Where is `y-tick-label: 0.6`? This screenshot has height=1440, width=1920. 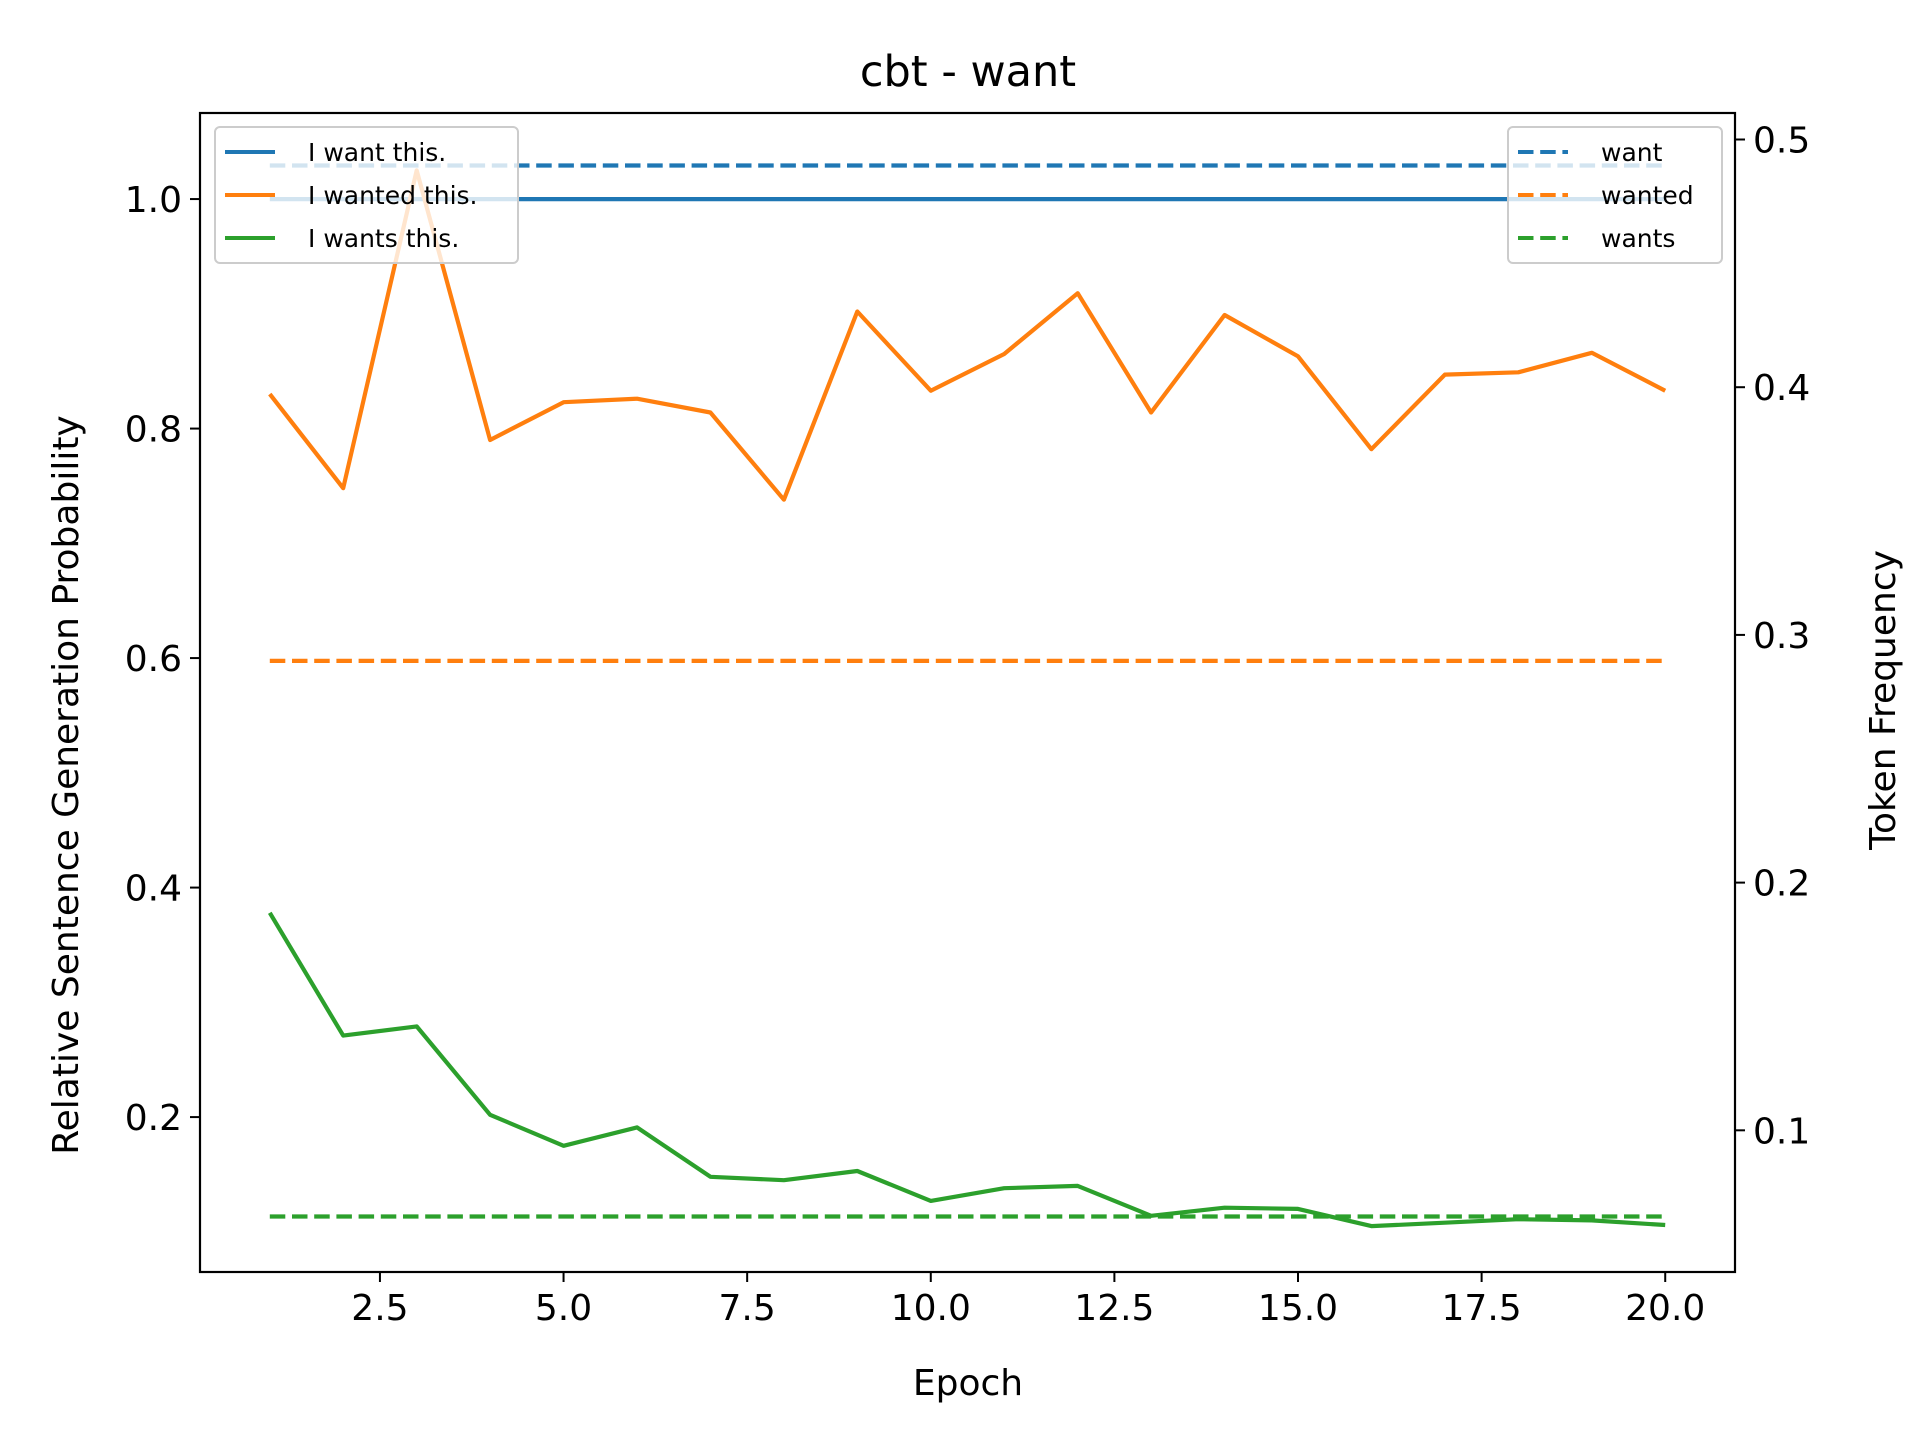 y-tick-label: 0.6 is located at coordinates (153, 659).